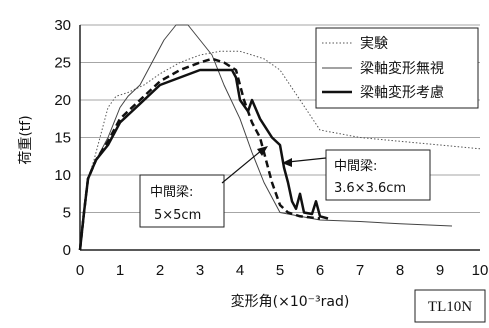 This screenshot has width=489, height=328. I want to click on specimen-tag-box, so click(450, 306).